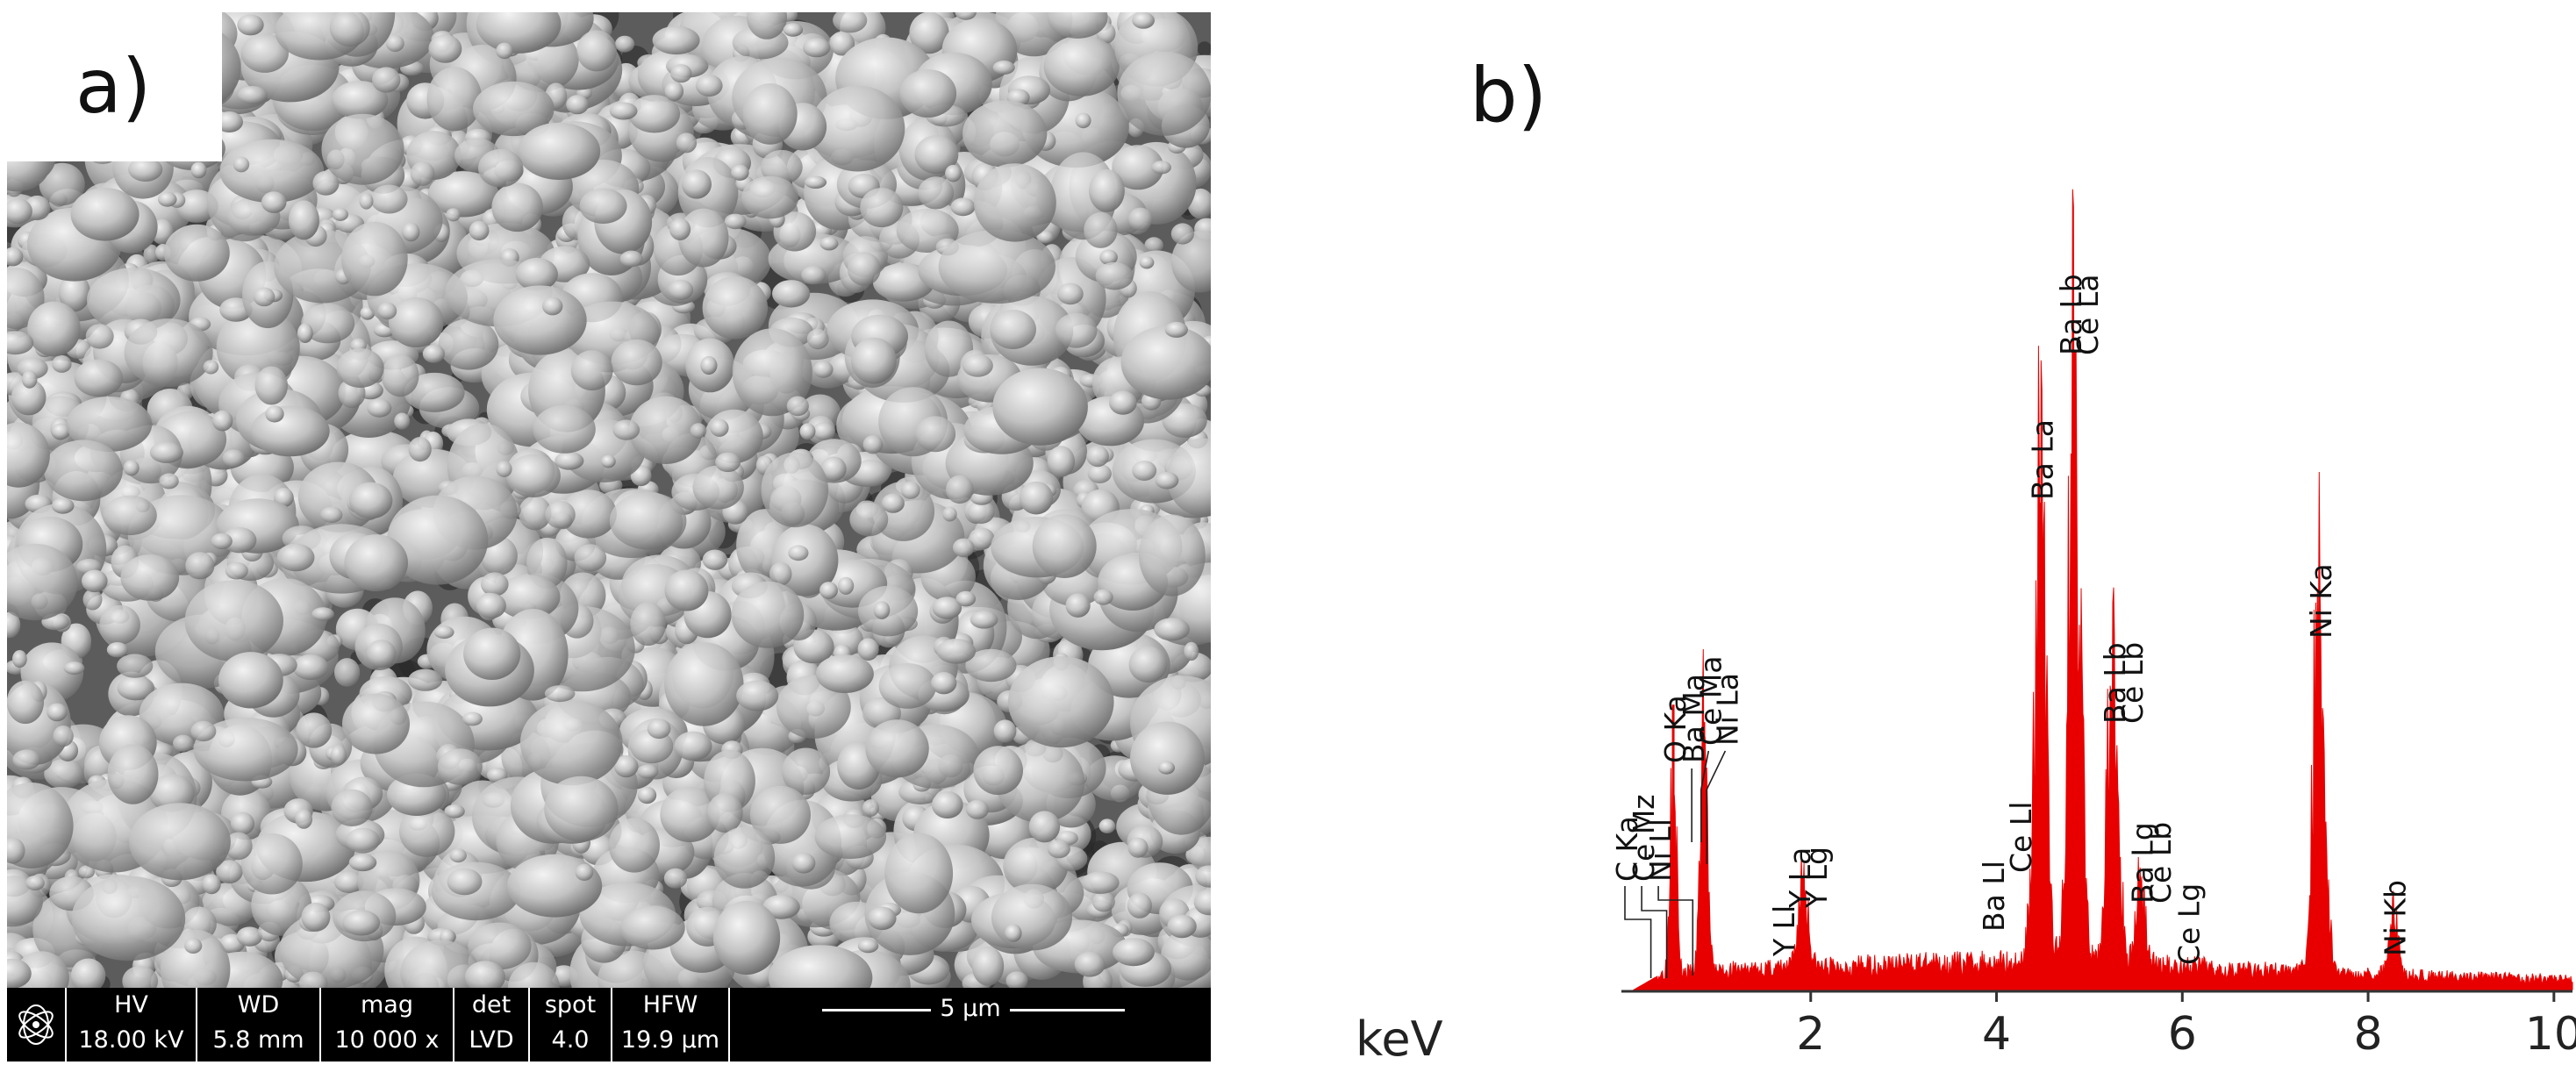  I want to click on x-tick-label: 6, so click(2182, 1035).